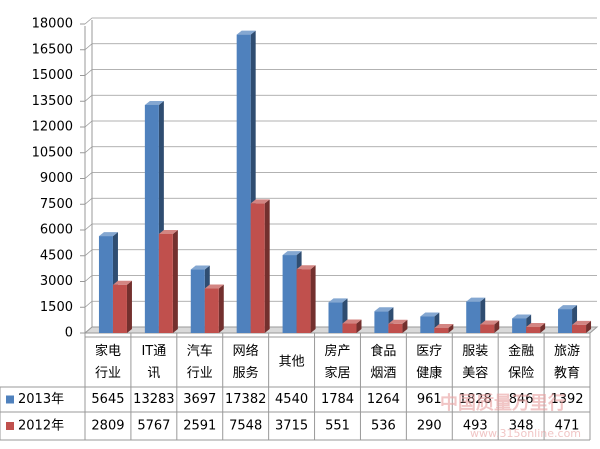 The height and width of the screenshot is (449, 600). I want to click on data-table-cell: 7548, so click(245, 426).